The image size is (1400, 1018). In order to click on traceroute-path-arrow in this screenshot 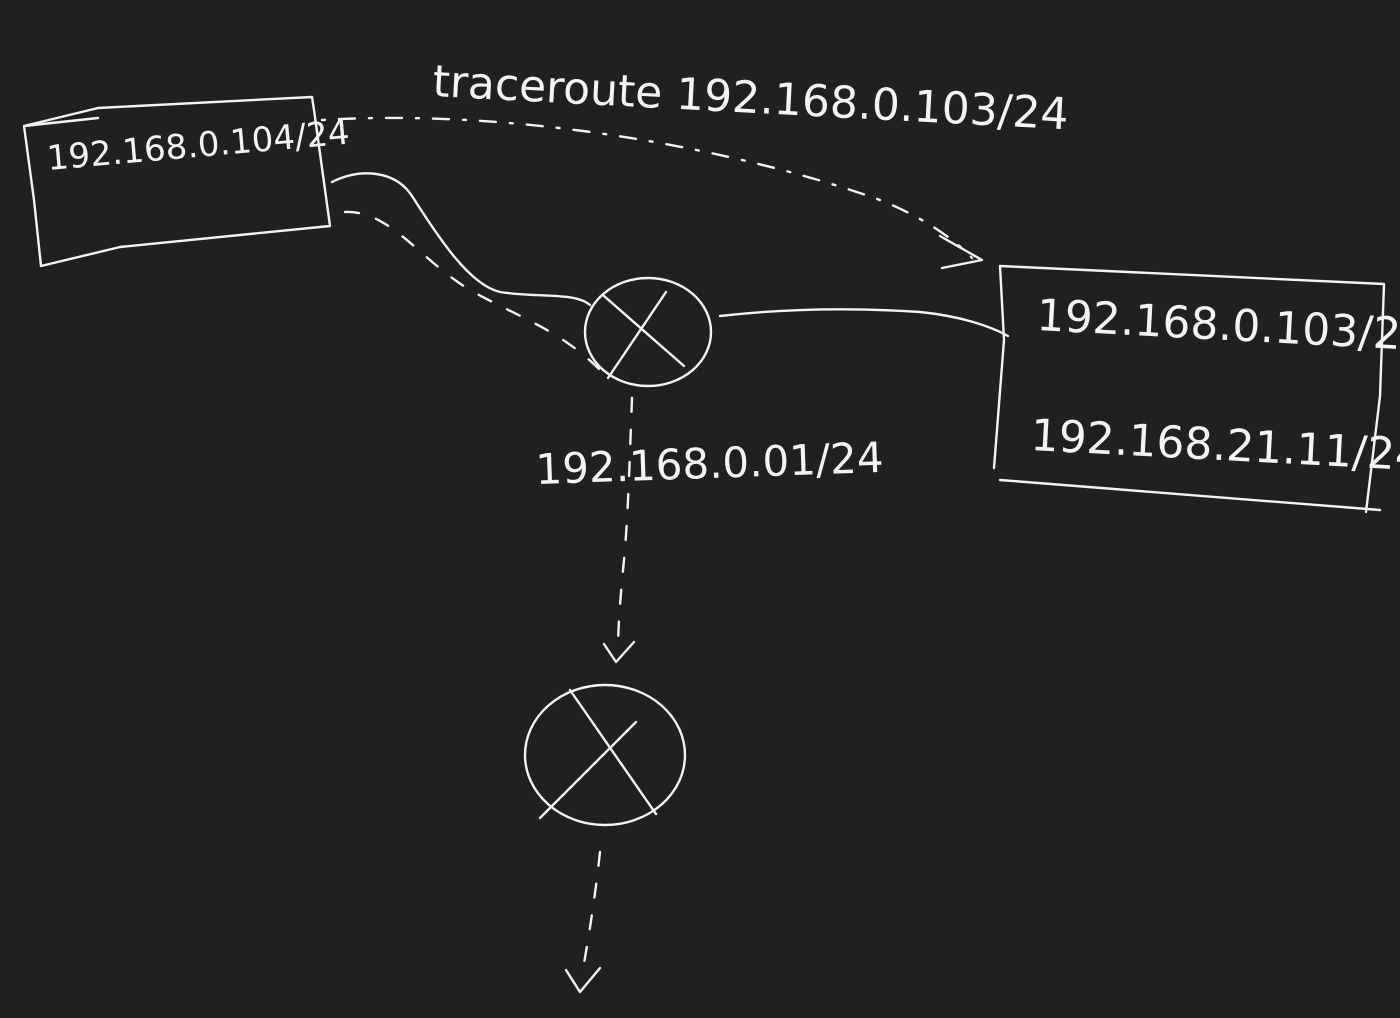, I will do `click(647, 188)`.